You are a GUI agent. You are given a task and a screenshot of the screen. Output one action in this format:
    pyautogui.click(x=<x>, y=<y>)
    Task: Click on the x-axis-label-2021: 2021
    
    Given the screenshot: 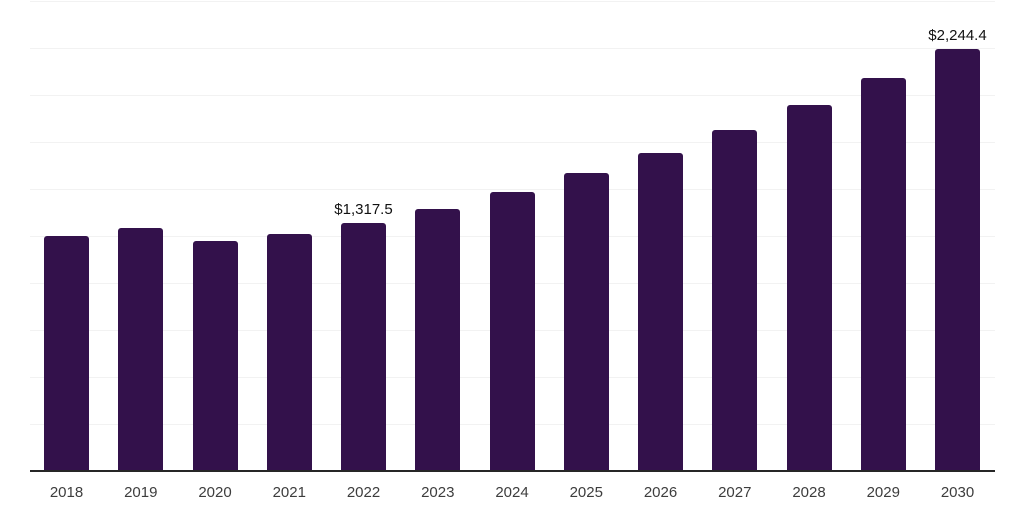 What is the action you would take?
    pyautogui.click(x=289, y=492)
    